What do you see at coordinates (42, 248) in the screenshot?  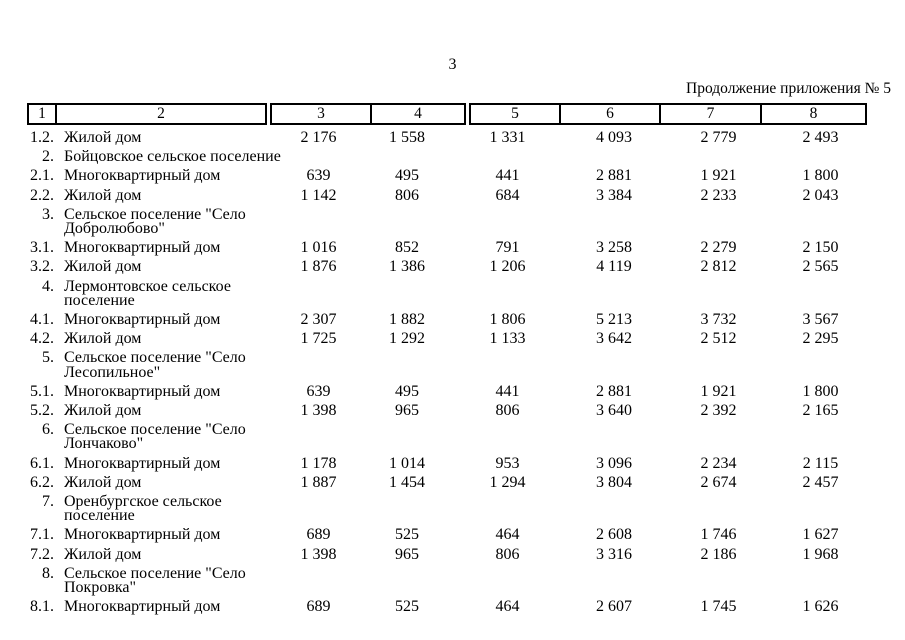 I see `row-number-cell: 3.1.` at bounding box center [42, 248].